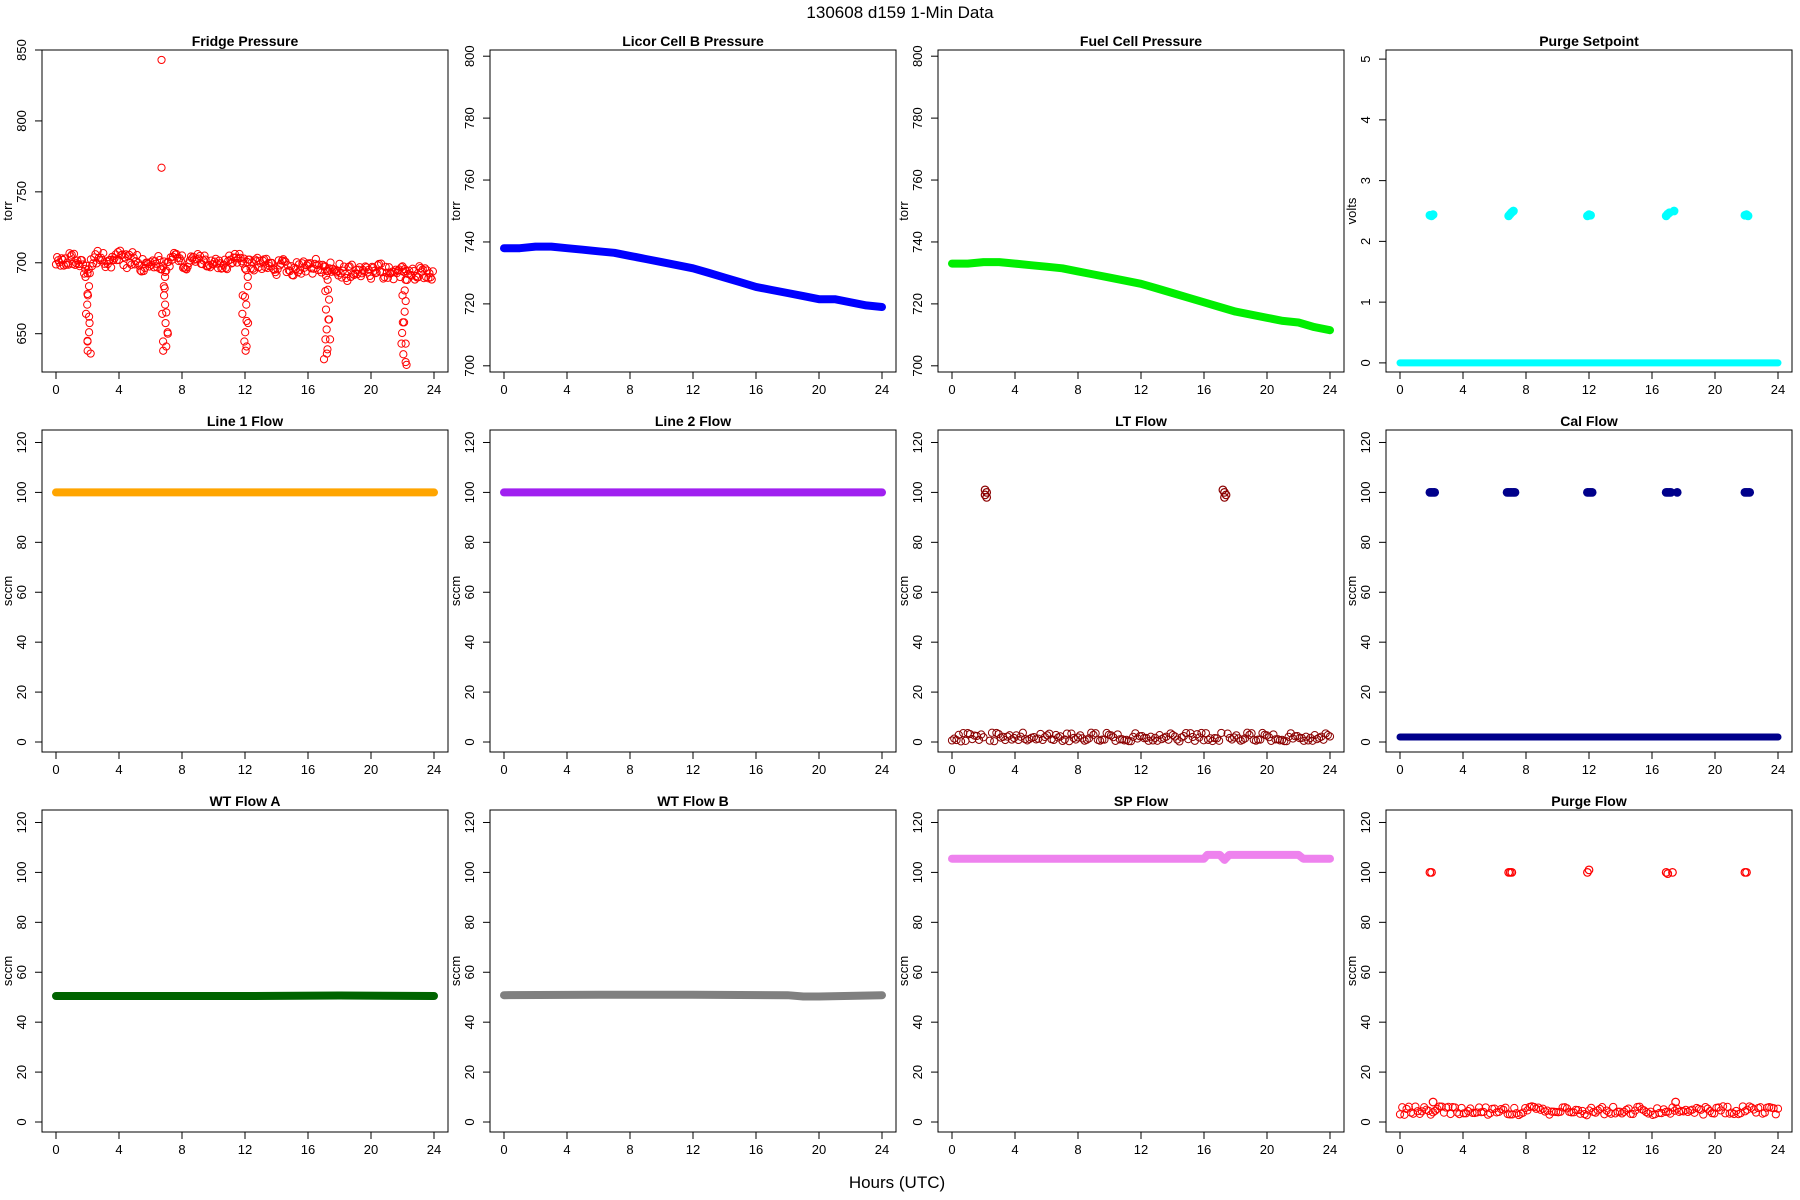 The height and width of the screenshot is (1200, 1800). Describe the element at coordinates (629, 769) in the screenshot. I see `x-tick-label: 8` at that location.